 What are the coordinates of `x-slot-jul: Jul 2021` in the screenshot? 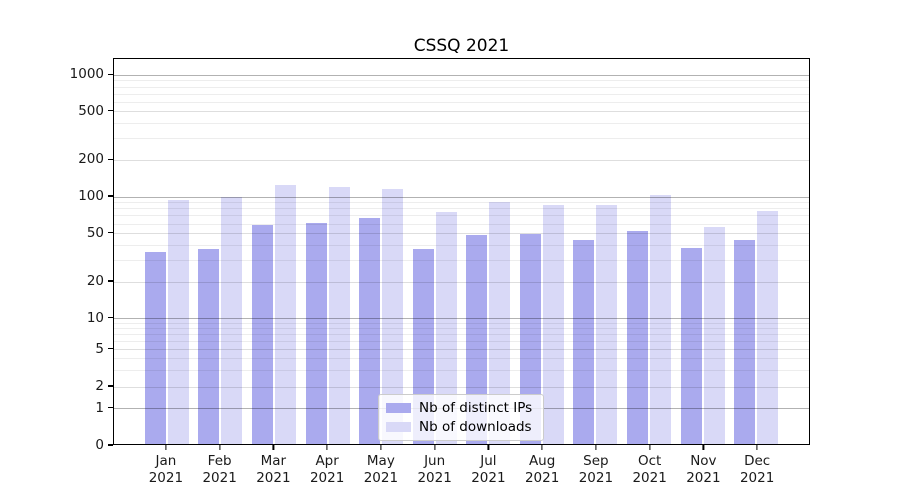 It's located at (489, 472).